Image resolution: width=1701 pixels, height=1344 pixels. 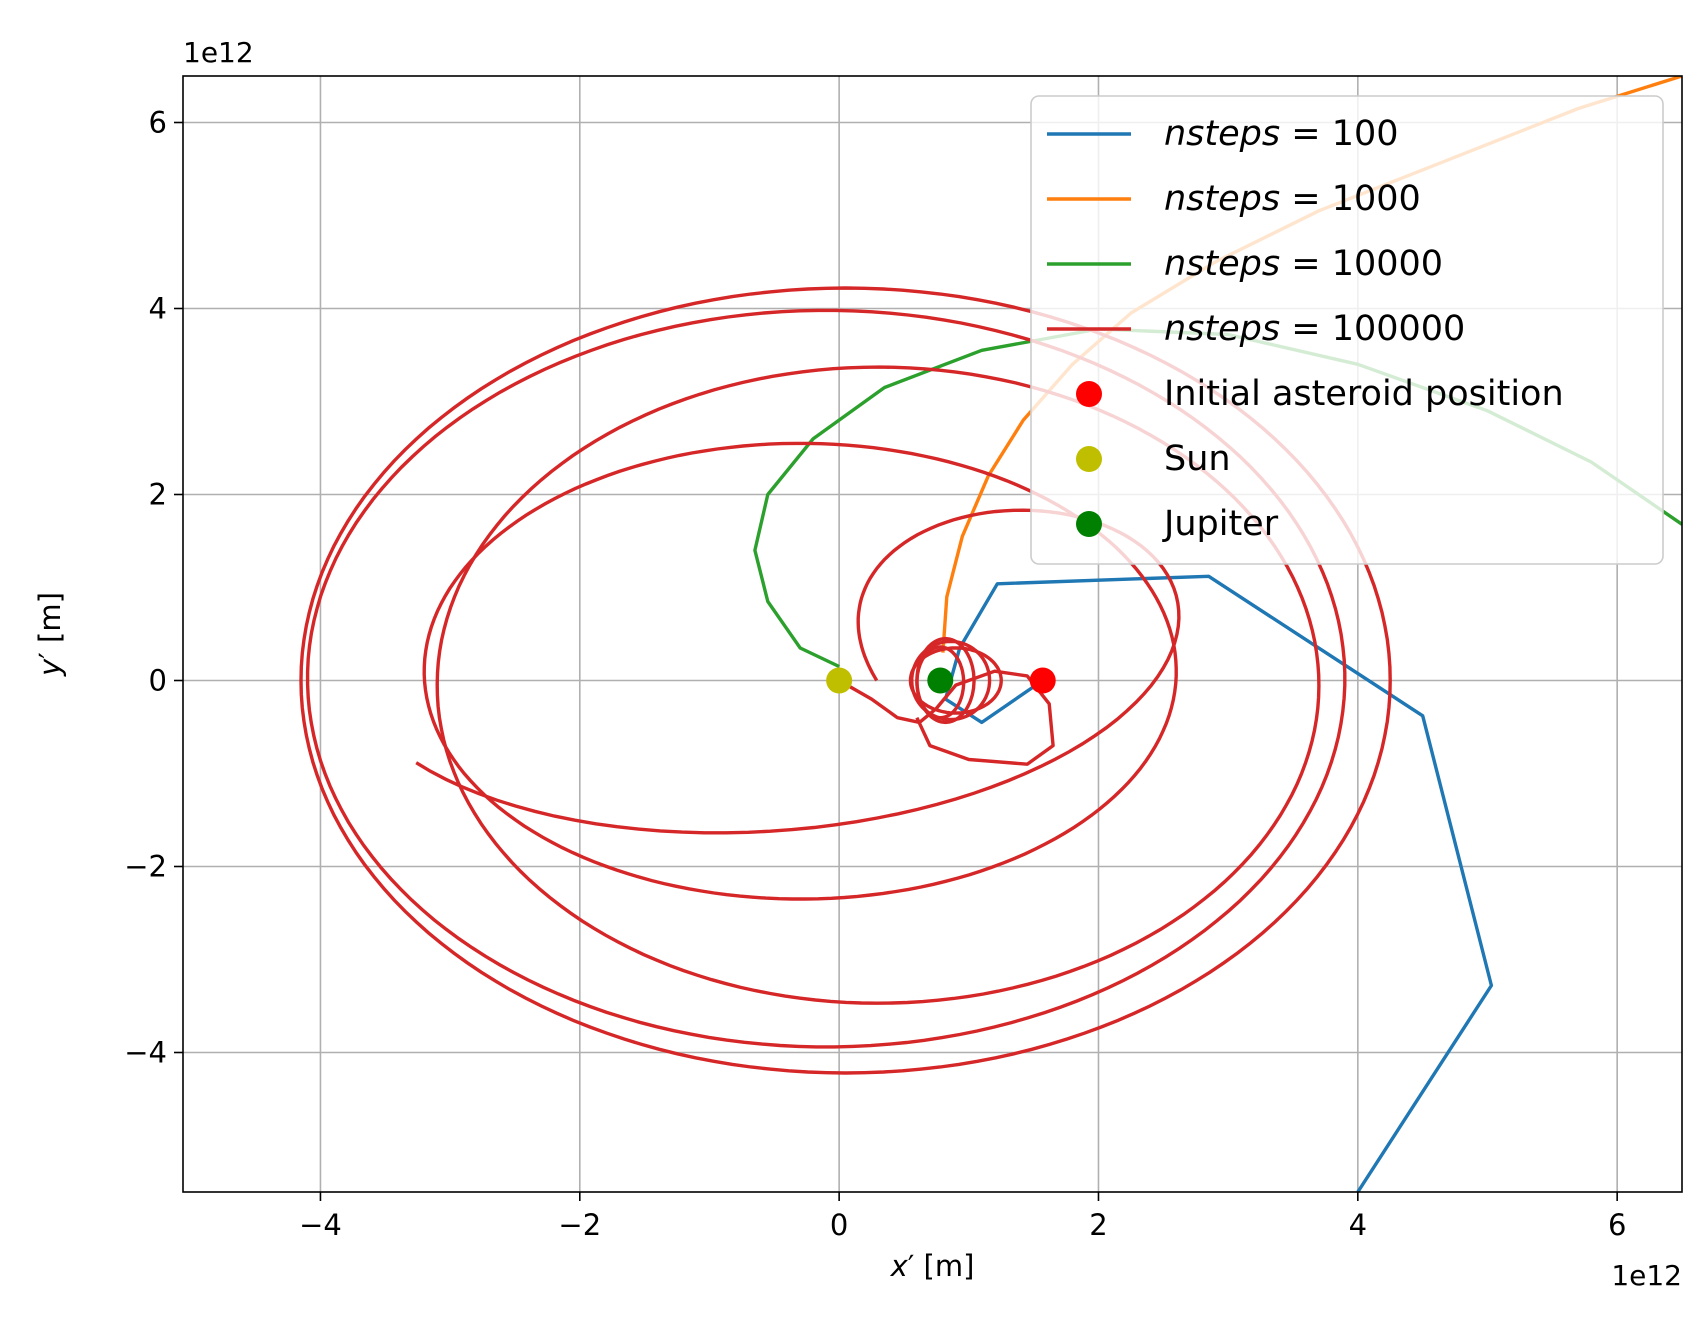 I want to click on x-axis-label: x′ [m], so click(x=932, y=1266).